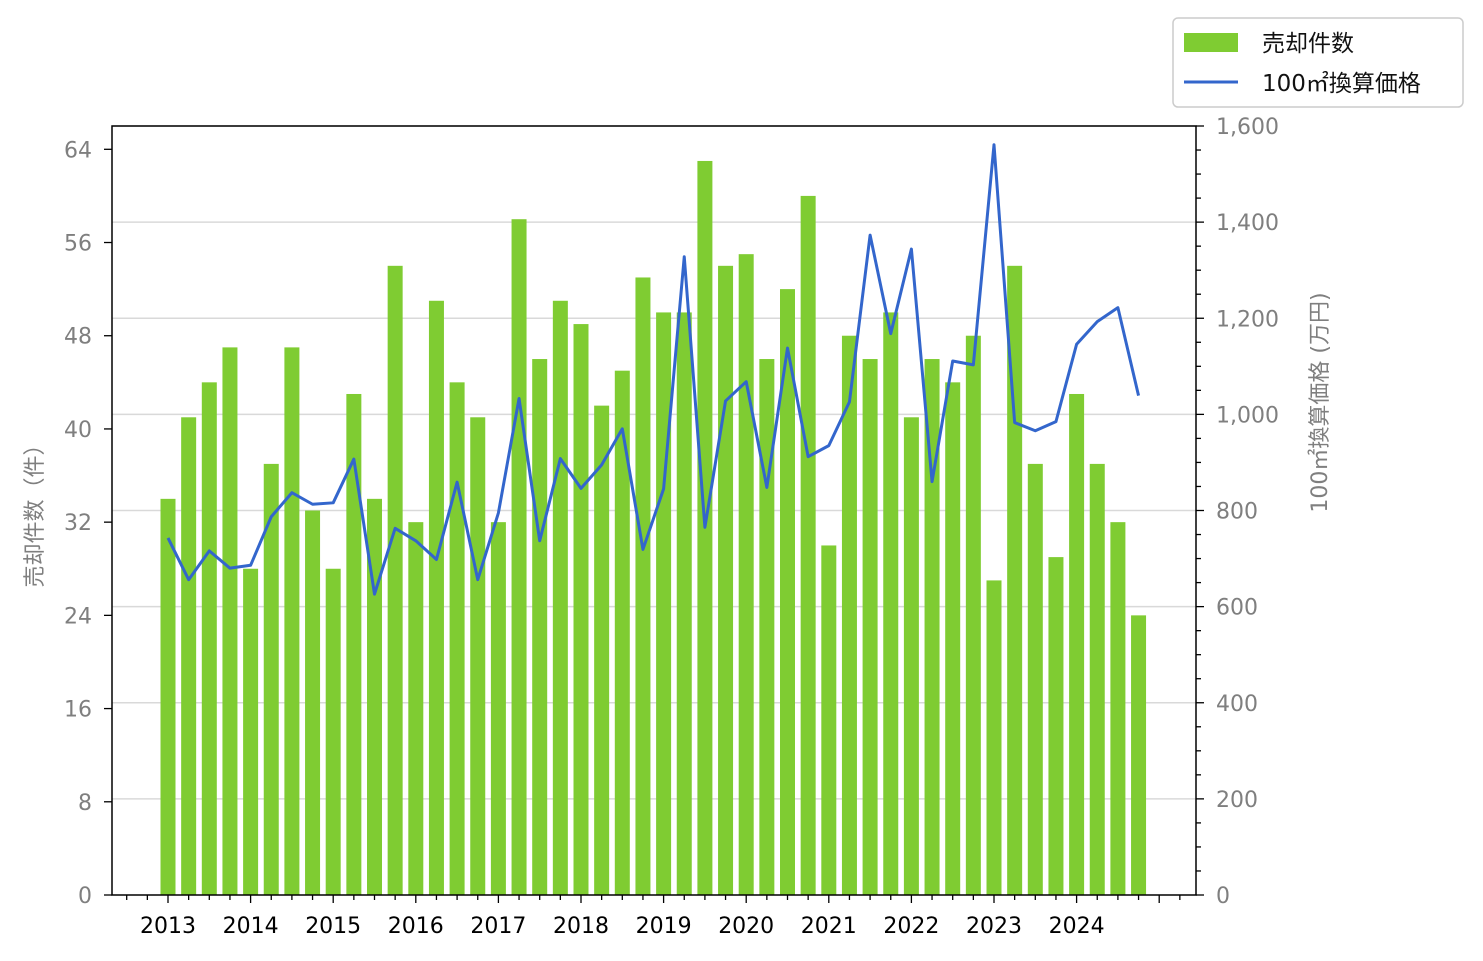  What do you see at coordinates (333, 926) in the screenshot?
I see `x-tick-label-2015: 2015` at bounding box center [333, 926].